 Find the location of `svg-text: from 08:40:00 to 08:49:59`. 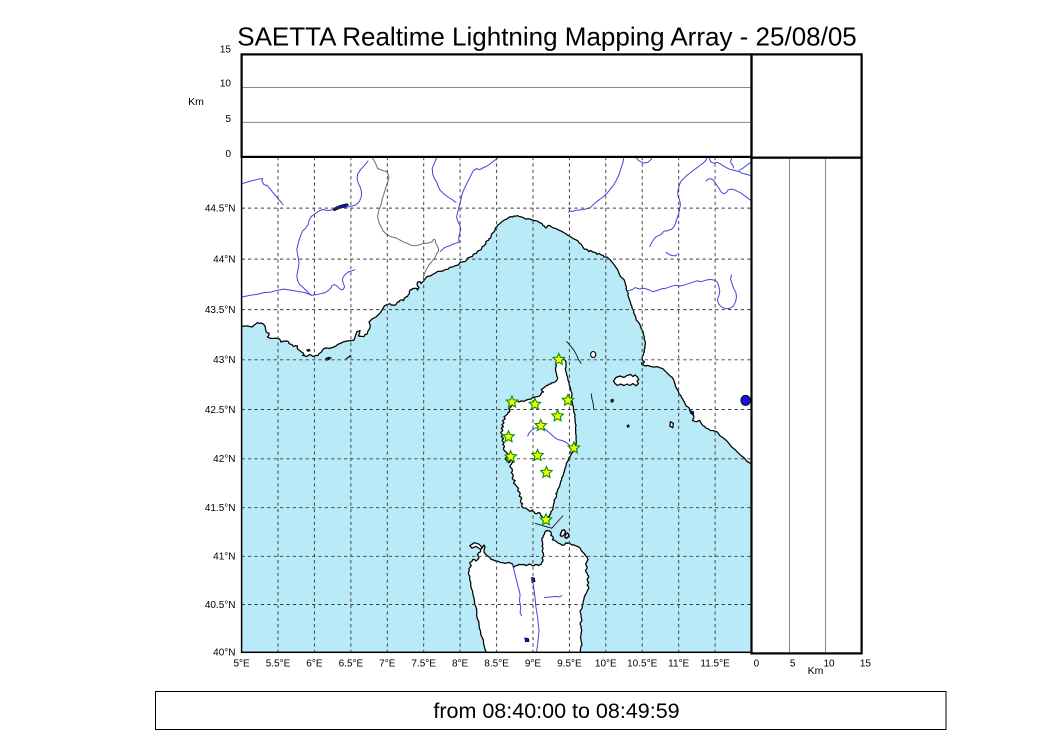

svg-text: from 08:40:00 to 08:49:59 is located at coordinates (556, 711).